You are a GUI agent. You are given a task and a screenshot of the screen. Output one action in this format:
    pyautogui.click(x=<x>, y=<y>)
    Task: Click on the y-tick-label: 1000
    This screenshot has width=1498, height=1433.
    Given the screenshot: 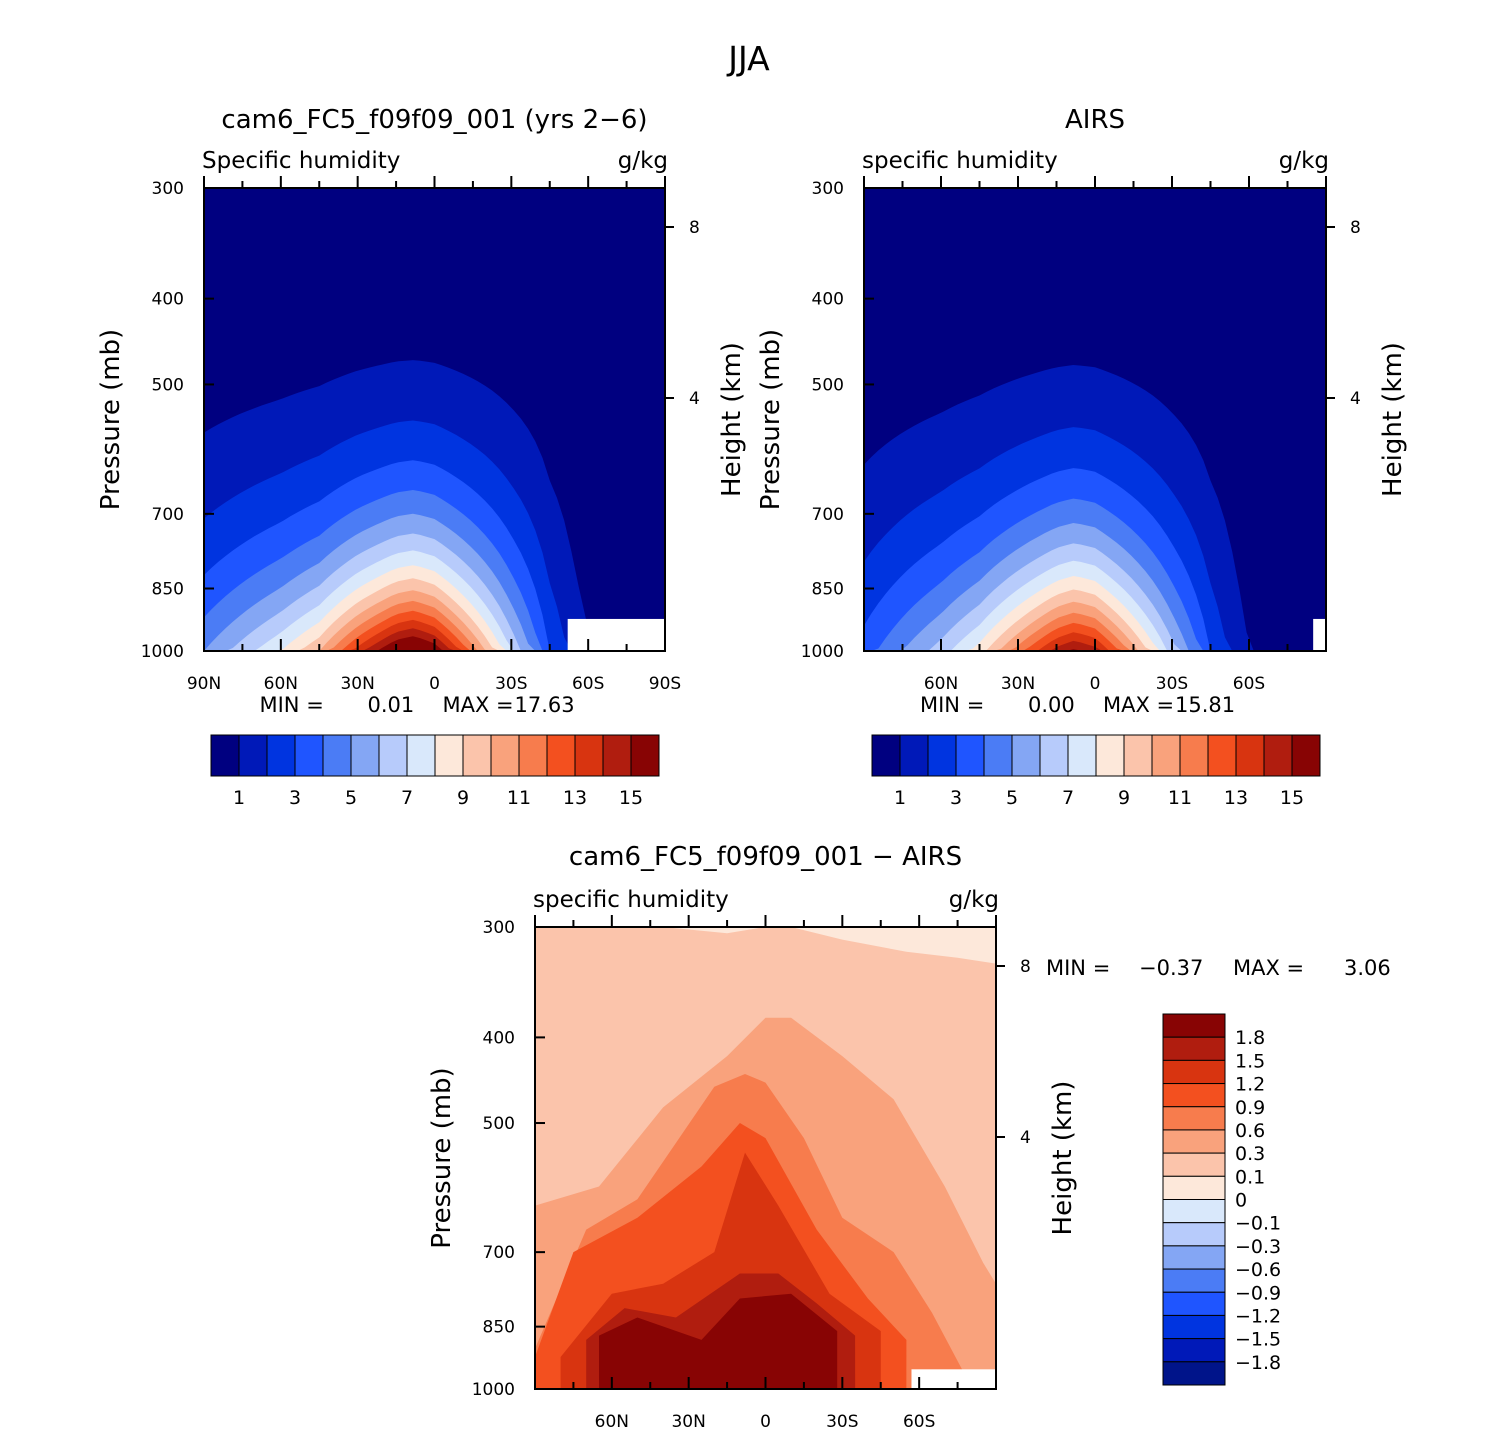 What is the action you would take?
    pyautogui.click(x=493, y=1390)
    